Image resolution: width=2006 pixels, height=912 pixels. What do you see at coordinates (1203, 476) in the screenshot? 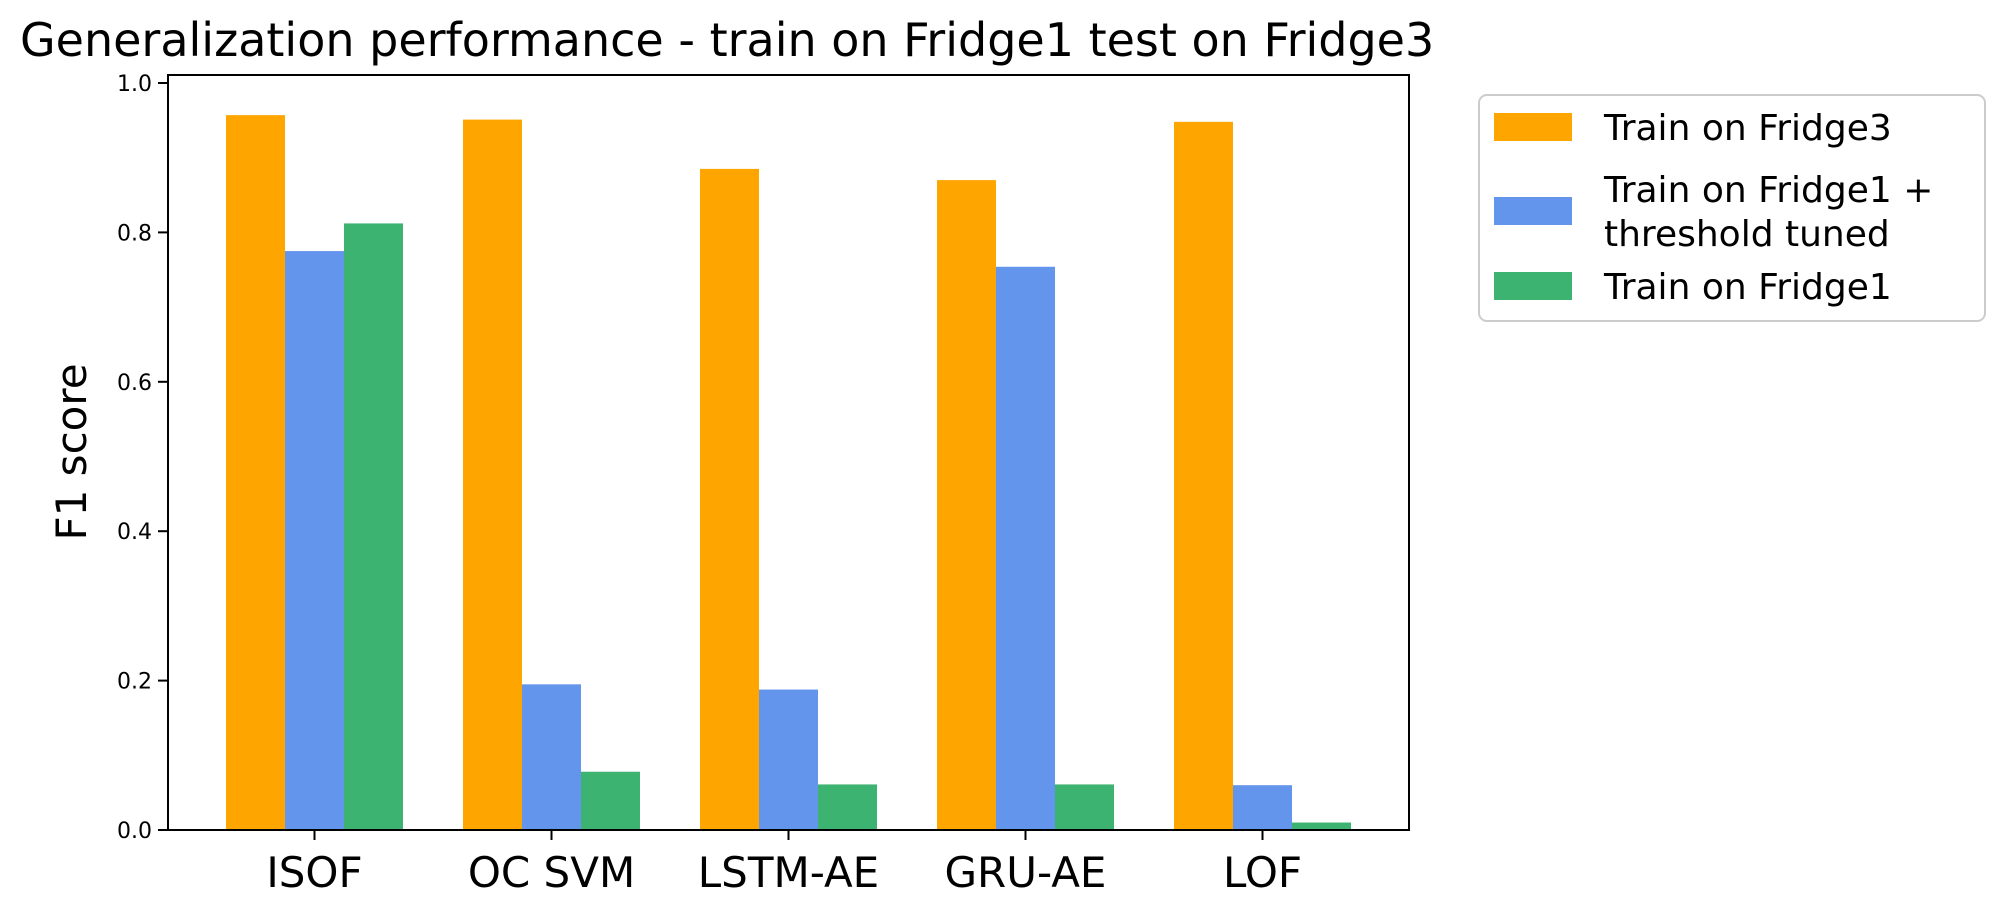
I see `bar-lof-train-on-fridge3` at bounding box center [1203, 476].